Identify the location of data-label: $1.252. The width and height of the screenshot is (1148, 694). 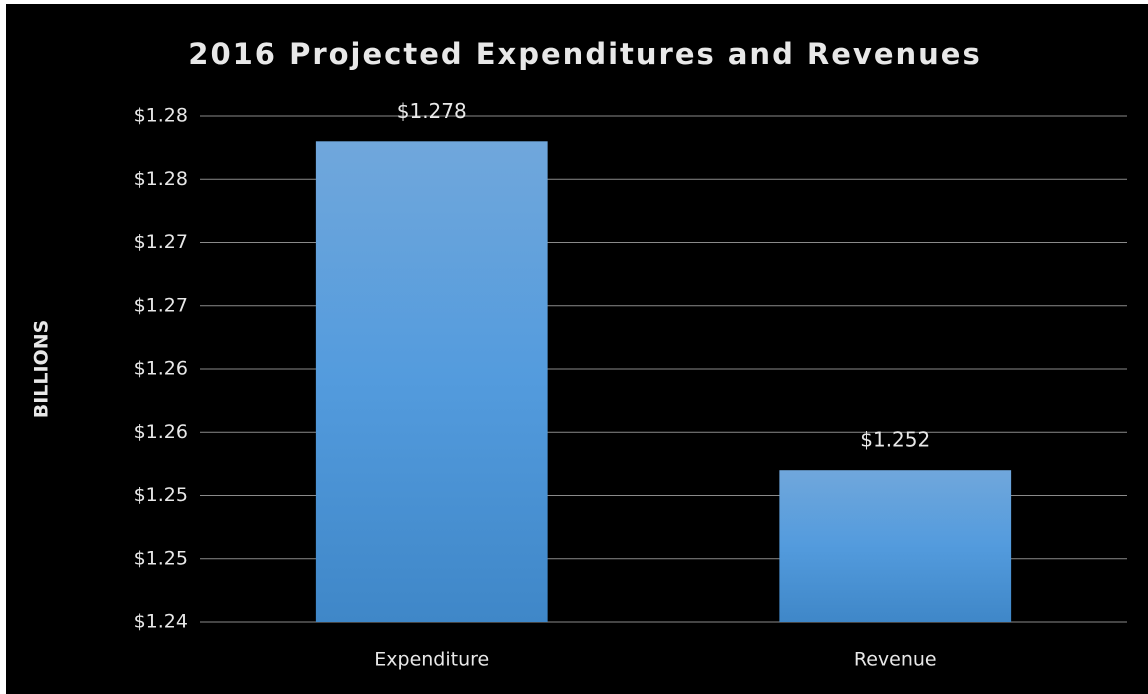
(895, 440).